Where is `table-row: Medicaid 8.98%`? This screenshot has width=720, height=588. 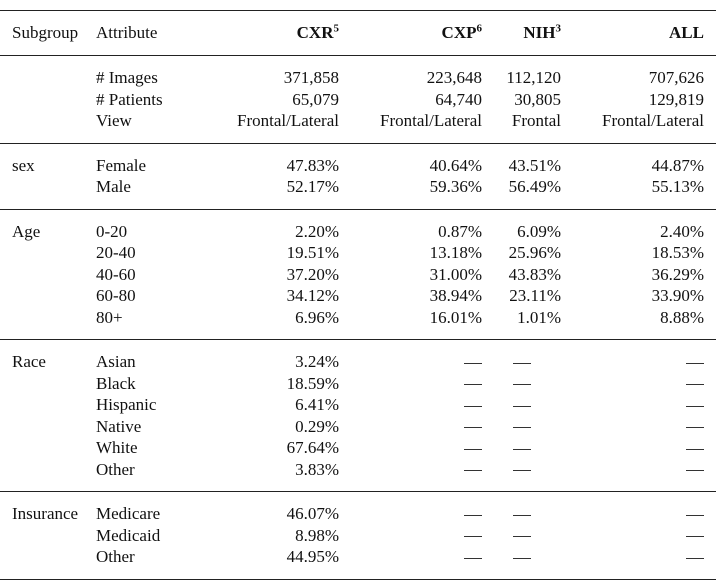 table-row: Medicaid 8.98% is located at coordinates (358, 536).